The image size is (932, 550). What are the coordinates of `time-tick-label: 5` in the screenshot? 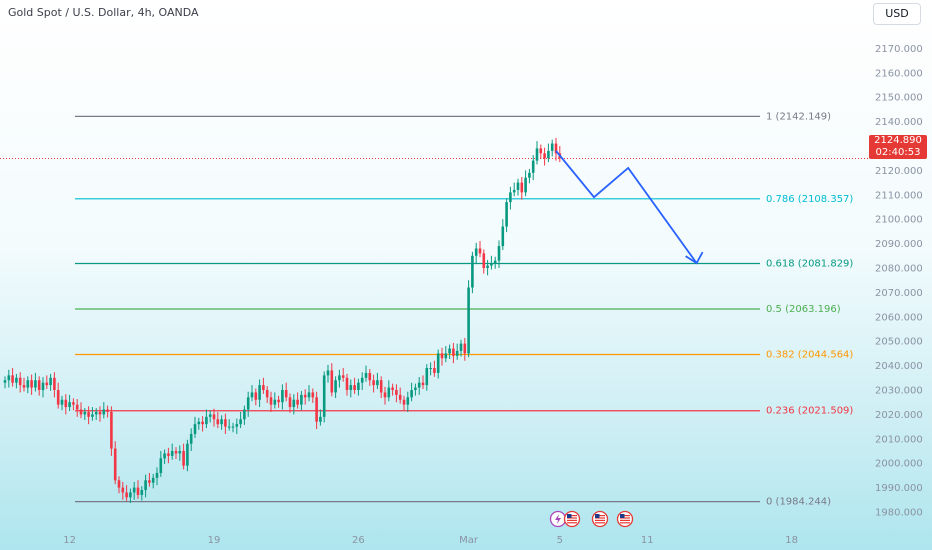 It's located at (560, 540).